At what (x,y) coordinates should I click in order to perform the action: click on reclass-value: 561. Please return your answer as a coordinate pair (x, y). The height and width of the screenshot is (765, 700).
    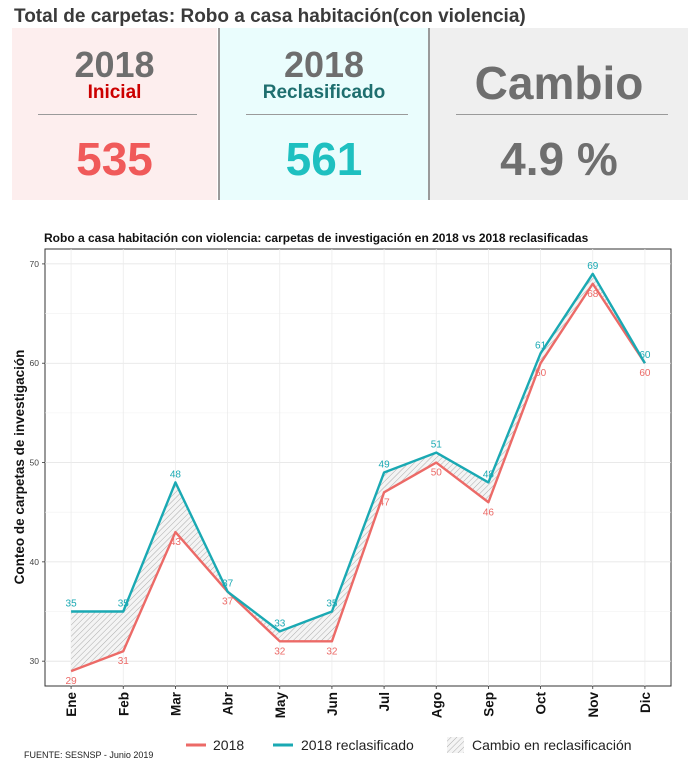
    Looking at the image, I should click on (324, 159).